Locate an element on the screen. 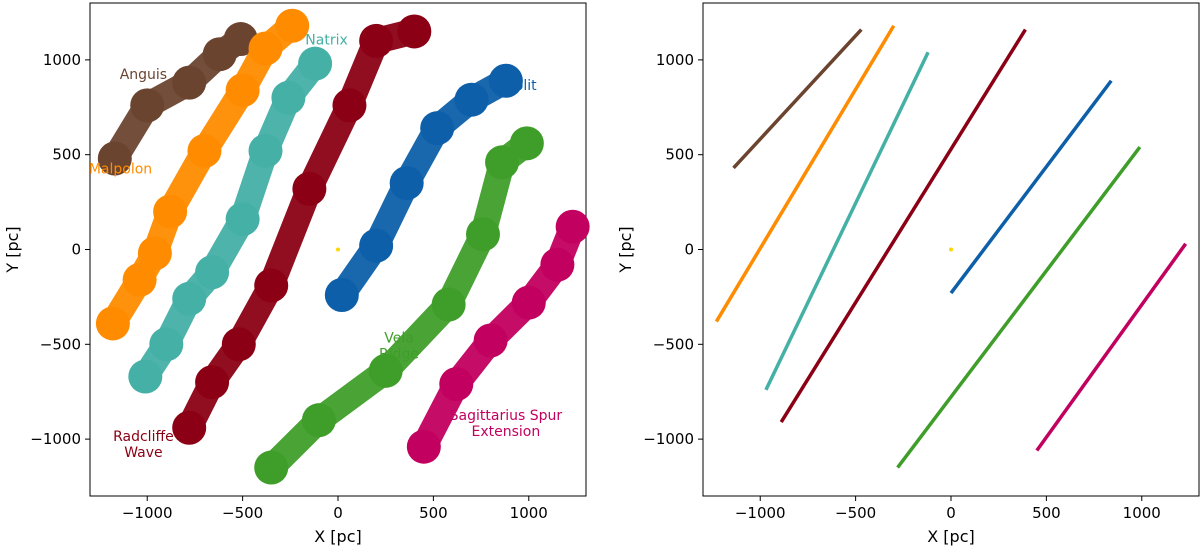 This screenshot has width=1200, height=548. region-label: Sagittarius Spur Extension is located at coordinates (506, 424).